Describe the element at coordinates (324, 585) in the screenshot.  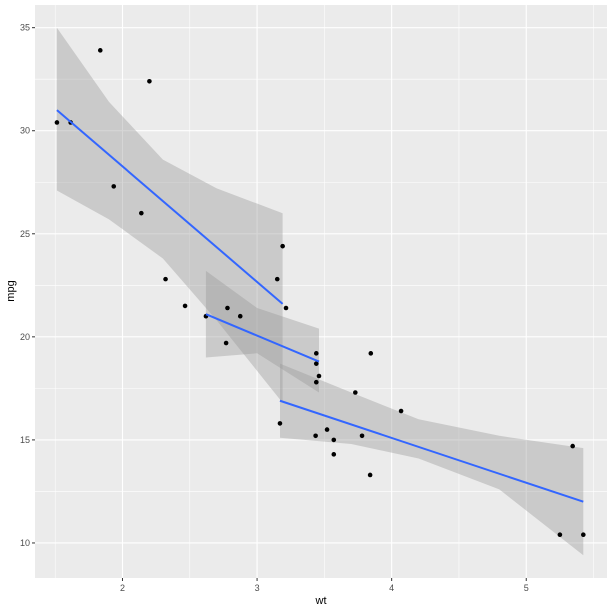
I see `x-axis-ticks: 2 3 4 5` at that location.